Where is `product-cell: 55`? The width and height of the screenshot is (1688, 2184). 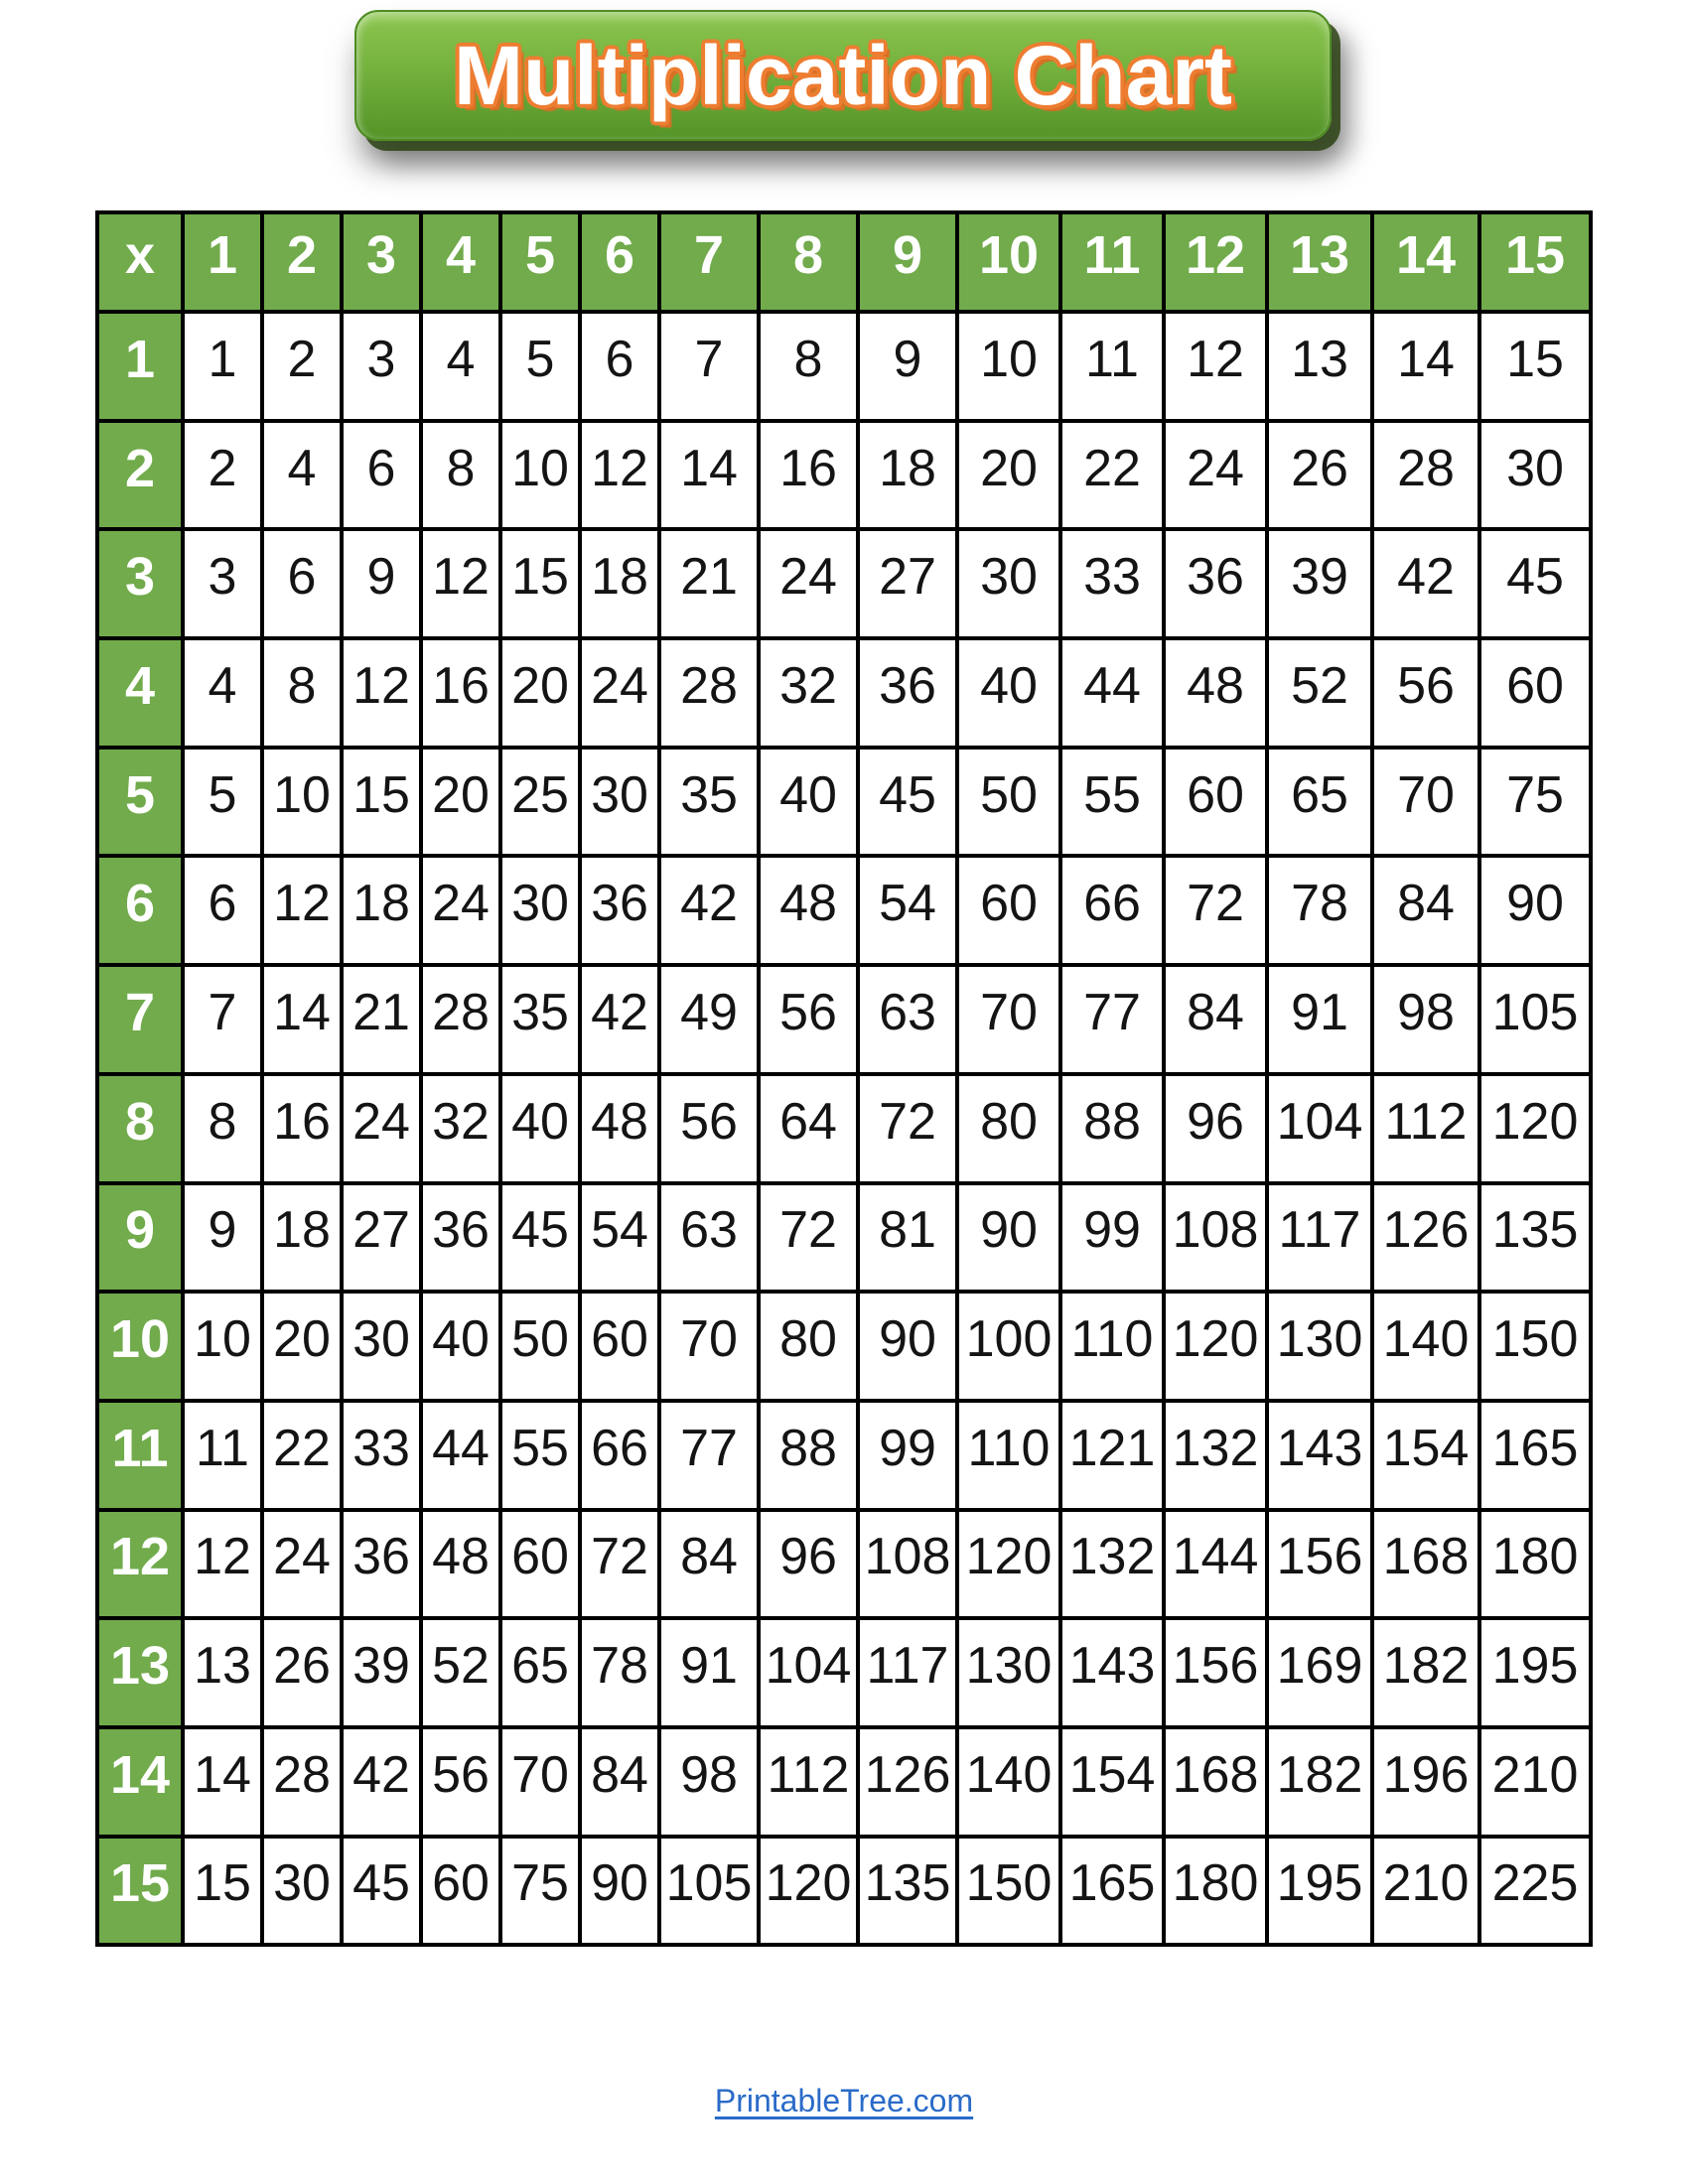
product-cell: 55 is located at coordinates (1112, 802).